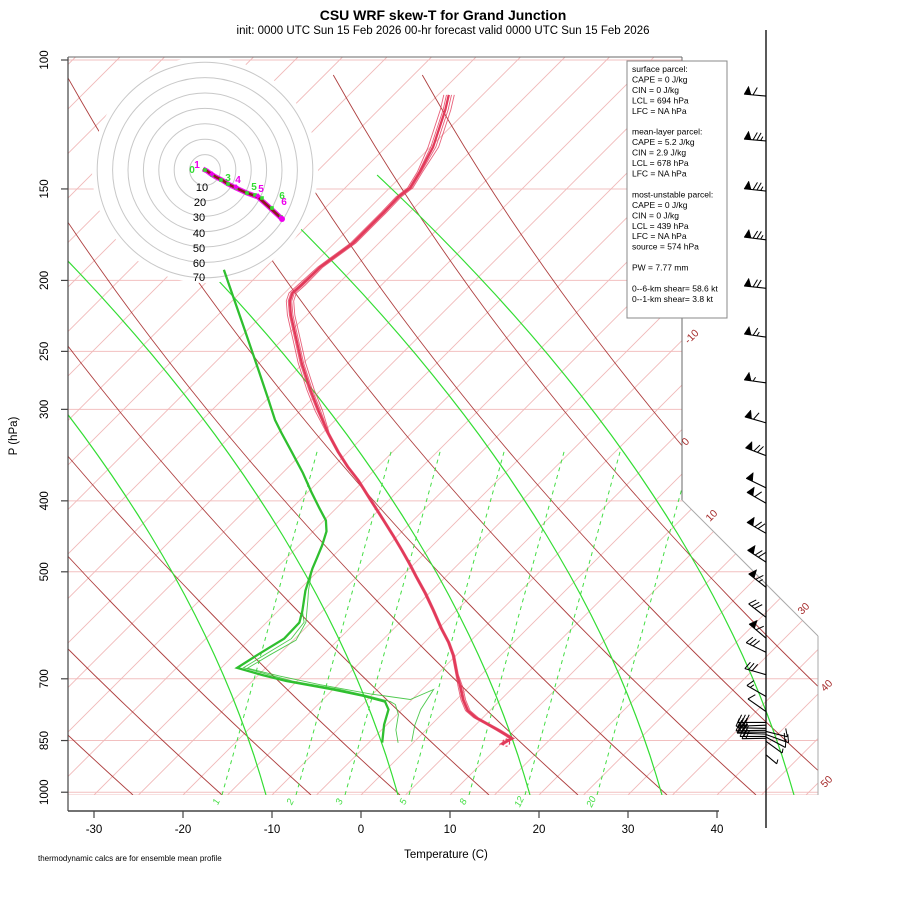 This screenshot has width=900, height=900. Describe the element at coordinates (199, 234) in the screenshot. I see `hodograph-ring-label: 40` at that location.